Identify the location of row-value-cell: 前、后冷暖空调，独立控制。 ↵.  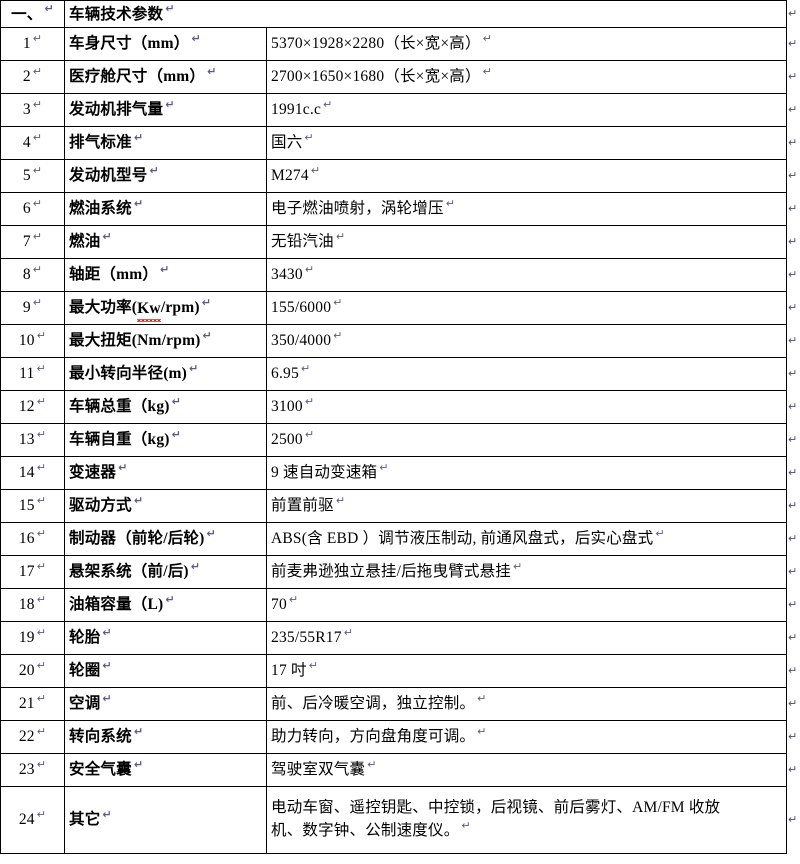
(526, 704).